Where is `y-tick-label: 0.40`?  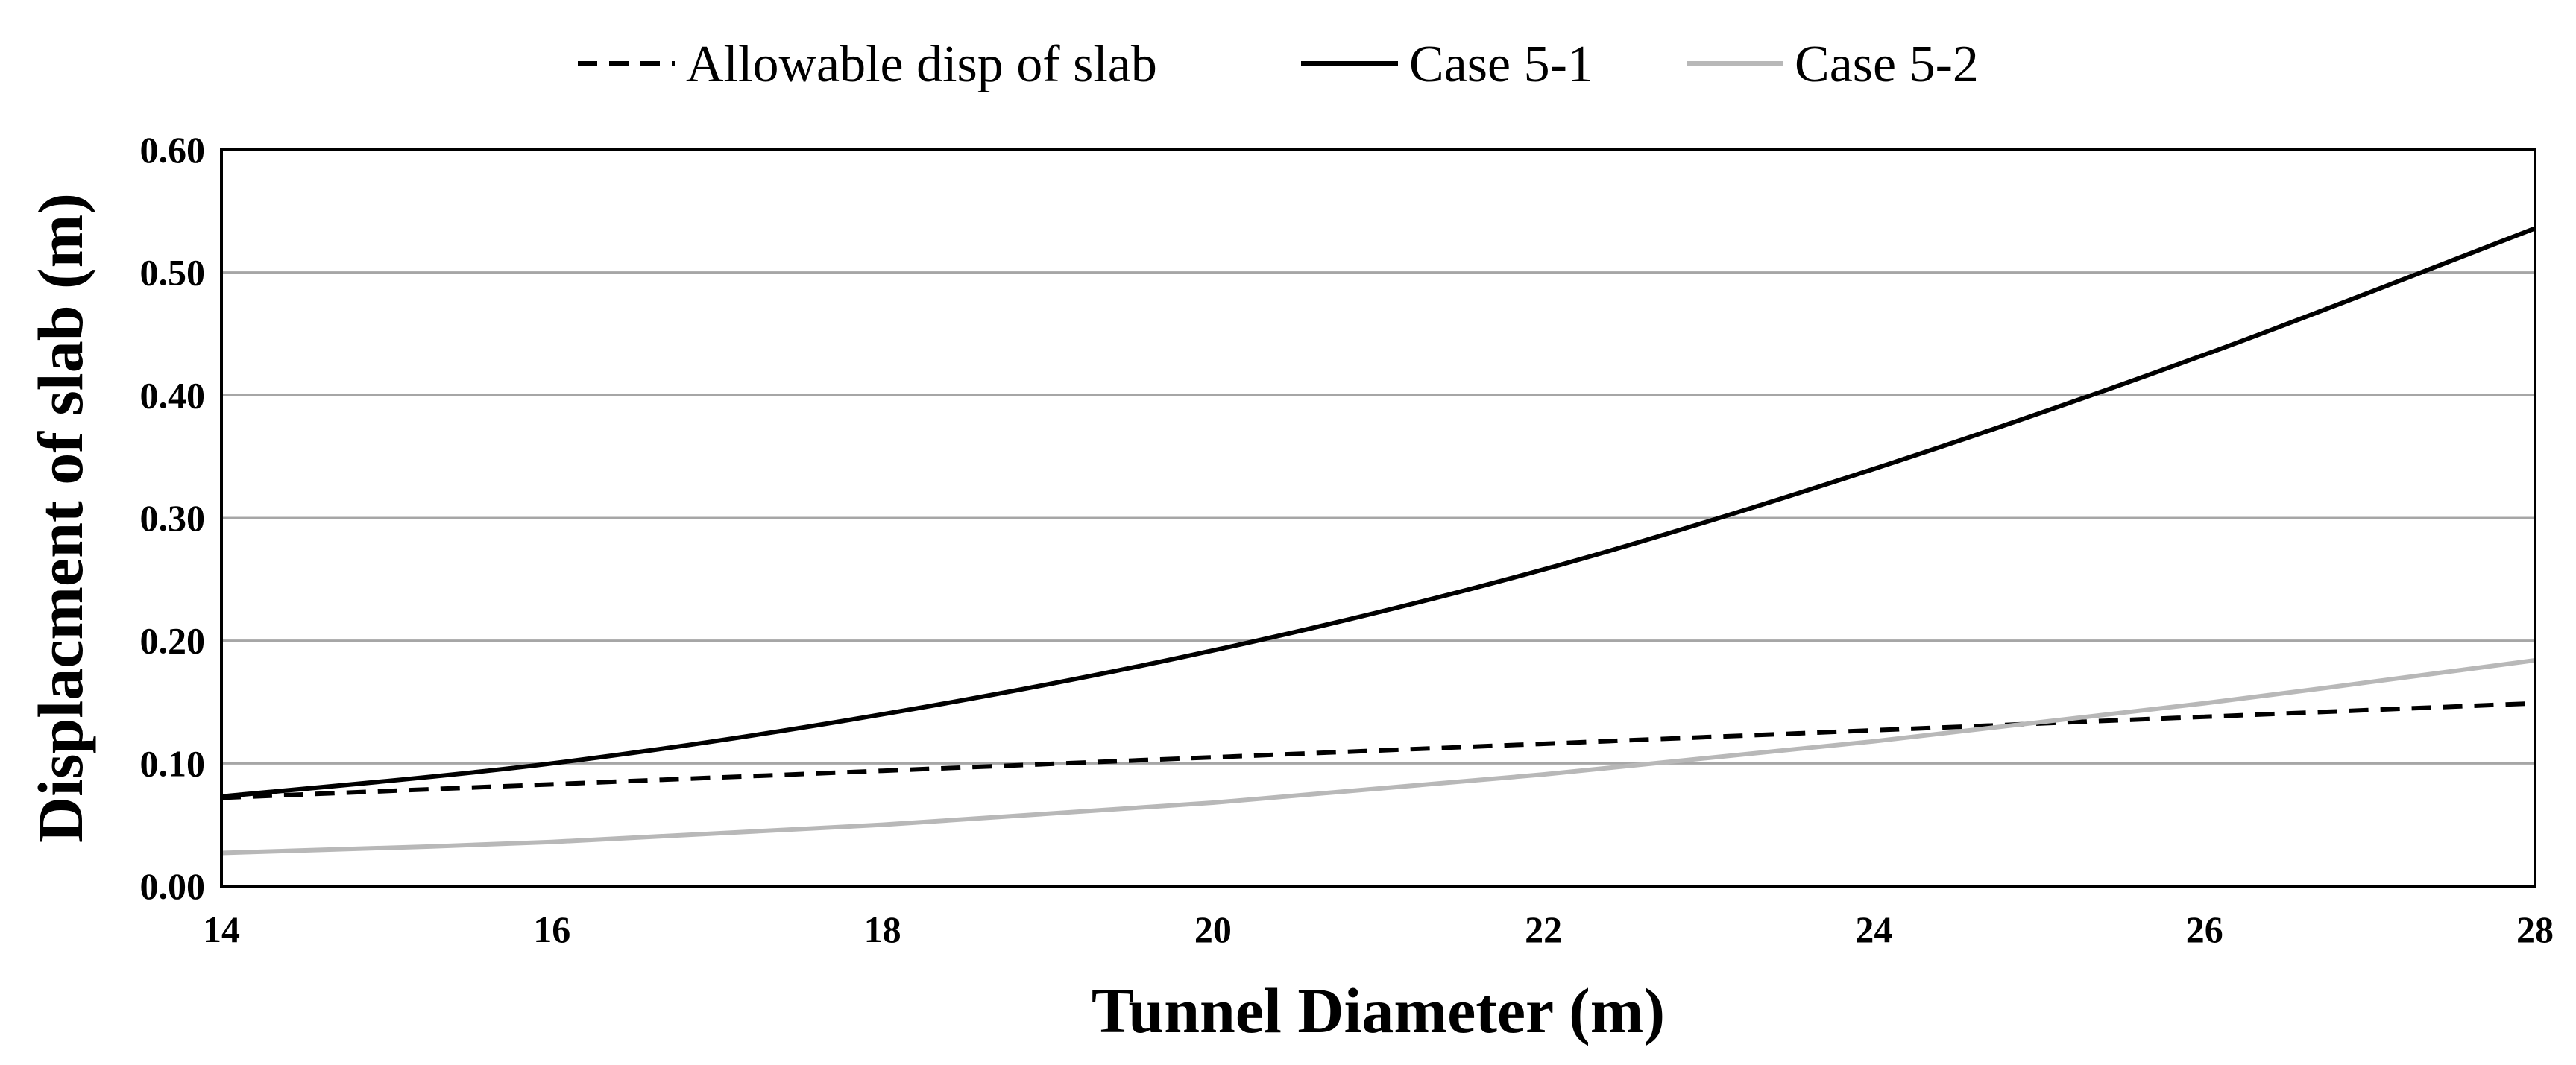
y-tick-label: 0.40 is located at coordinates (173, 395).